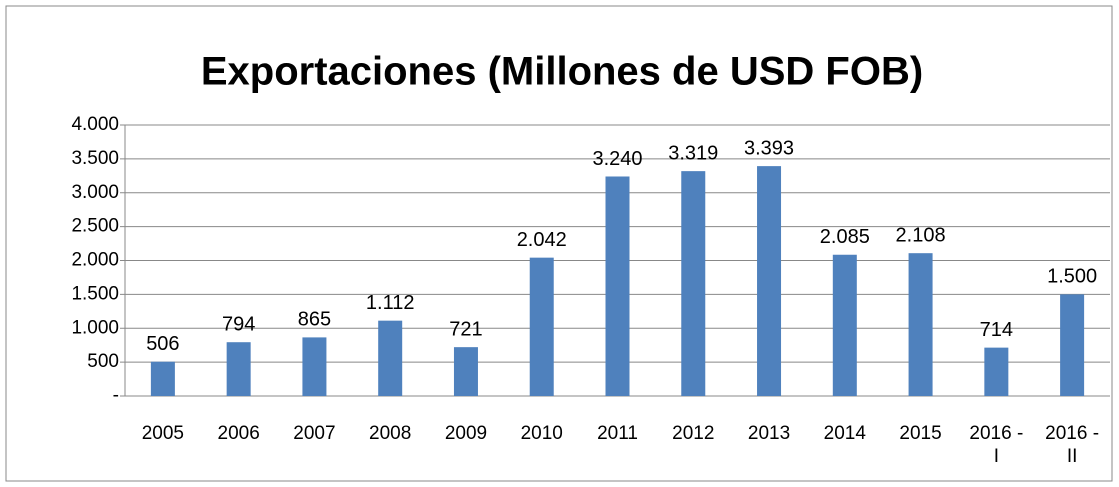  I want to click on x-tick-label: 2007, so click(314, 433).